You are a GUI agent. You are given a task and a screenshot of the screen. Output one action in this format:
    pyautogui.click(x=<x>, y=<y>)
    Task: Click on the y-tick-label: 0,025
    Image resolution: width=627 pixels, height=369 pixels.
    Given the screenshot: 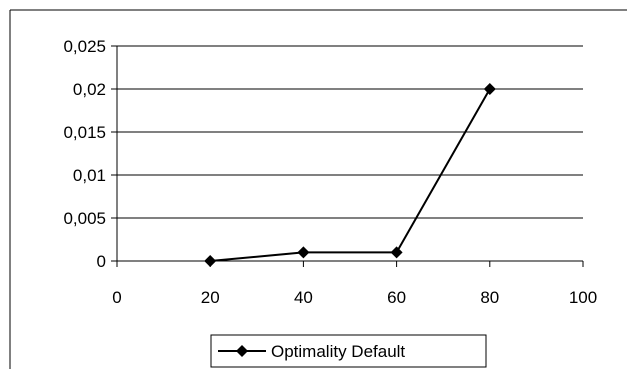 What is the action you would take?
    pyautogui.click(x=84, y=46)
    